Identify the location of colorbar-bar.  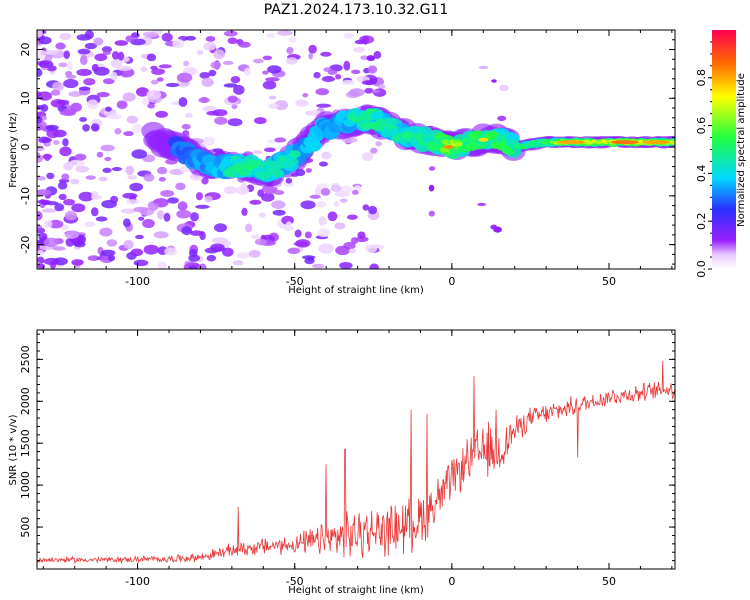
(724, 149).